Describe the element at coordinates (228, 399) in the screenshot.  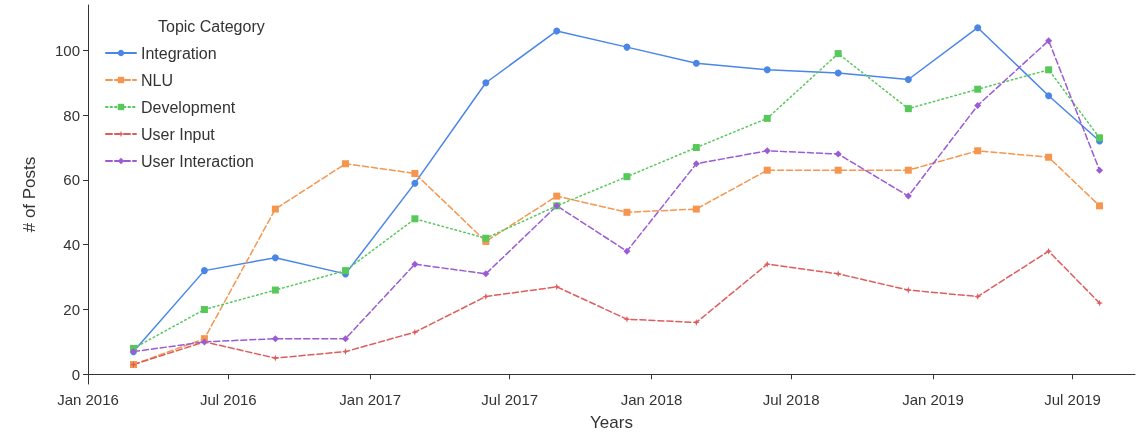
I see `x-tick-label: Jul 2016` at that location.